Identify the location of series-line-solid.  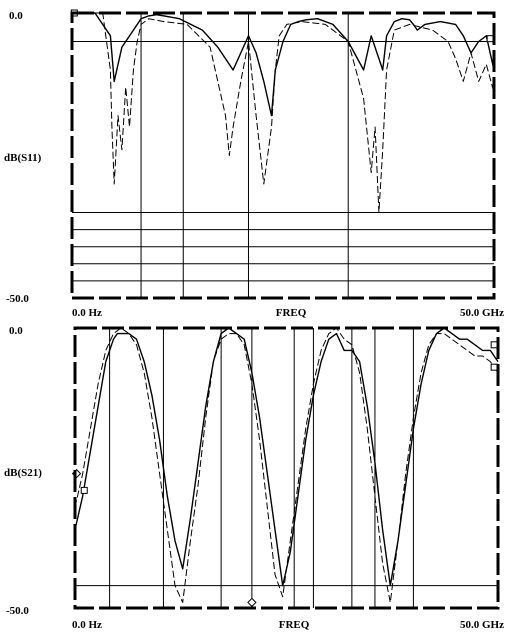
(283, 64).